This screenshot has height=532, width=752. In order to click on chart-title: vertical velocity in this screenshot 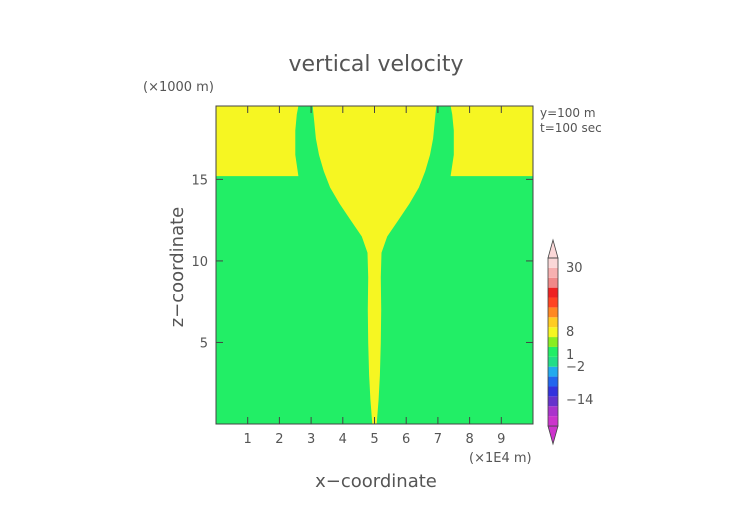, I will do `click(375, 64)`.